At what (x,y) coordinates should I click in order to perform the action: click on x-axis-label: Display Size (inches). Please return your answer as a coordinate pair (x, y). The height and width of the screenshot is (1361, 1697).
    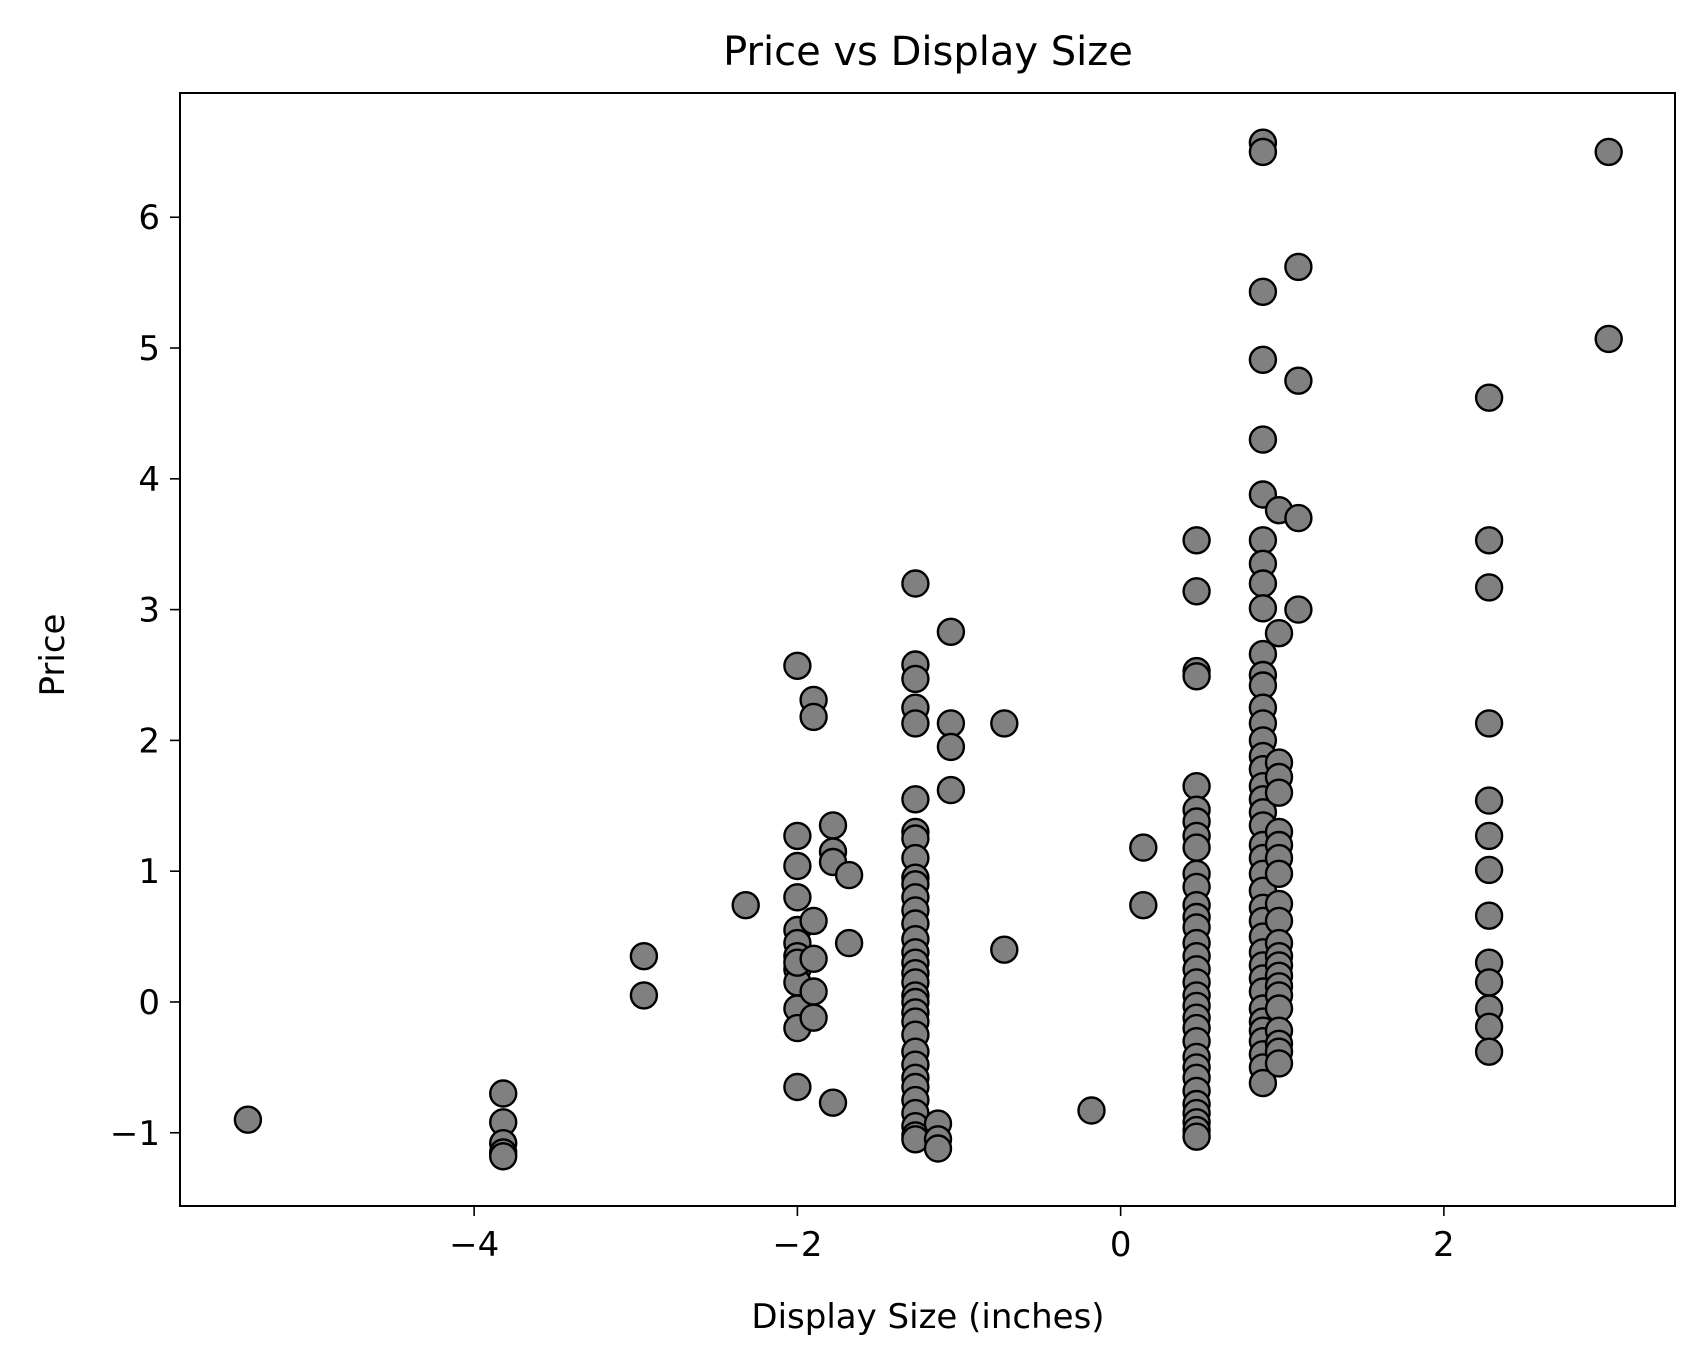
    Looking at the image, I should click on (927, 1317).